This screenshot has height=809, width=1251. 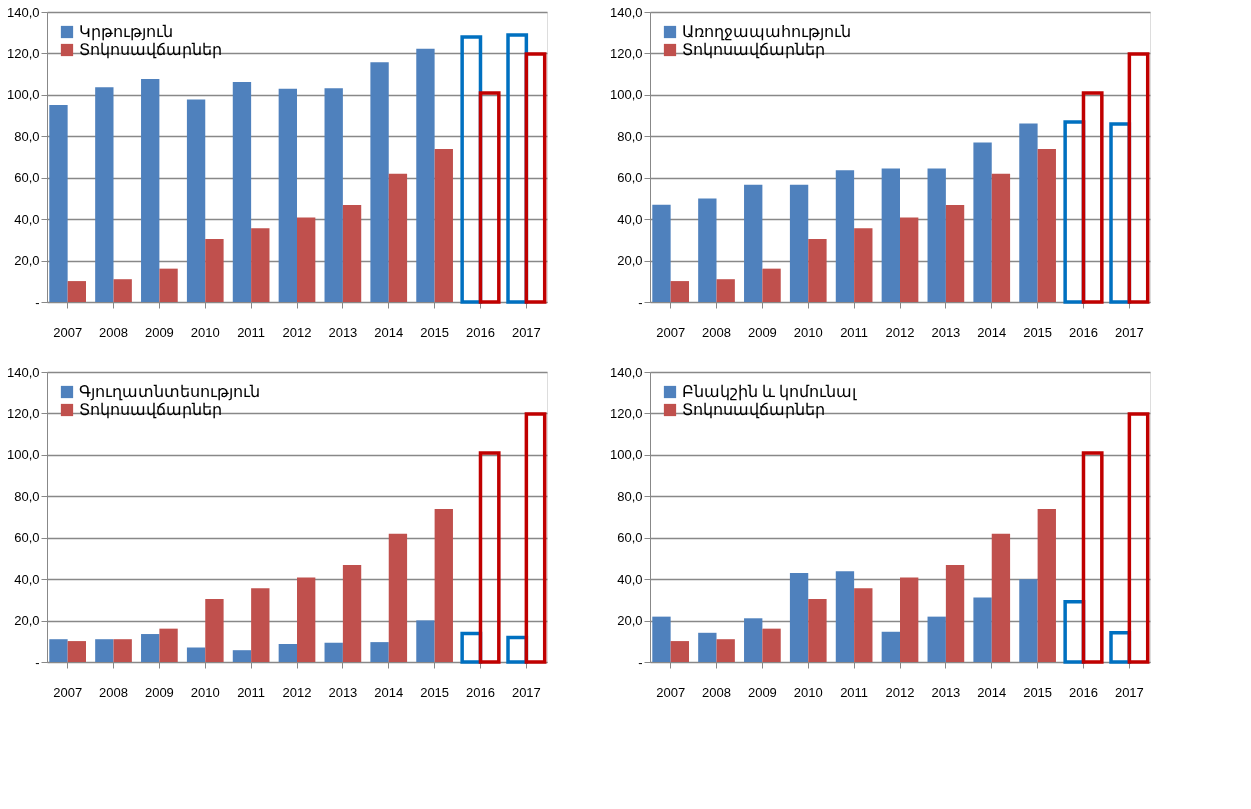 What do you see at coordinates (27, 538) in the screenshot?
I see `y-tick-label: 60,0` at bounding box center [27, 538].